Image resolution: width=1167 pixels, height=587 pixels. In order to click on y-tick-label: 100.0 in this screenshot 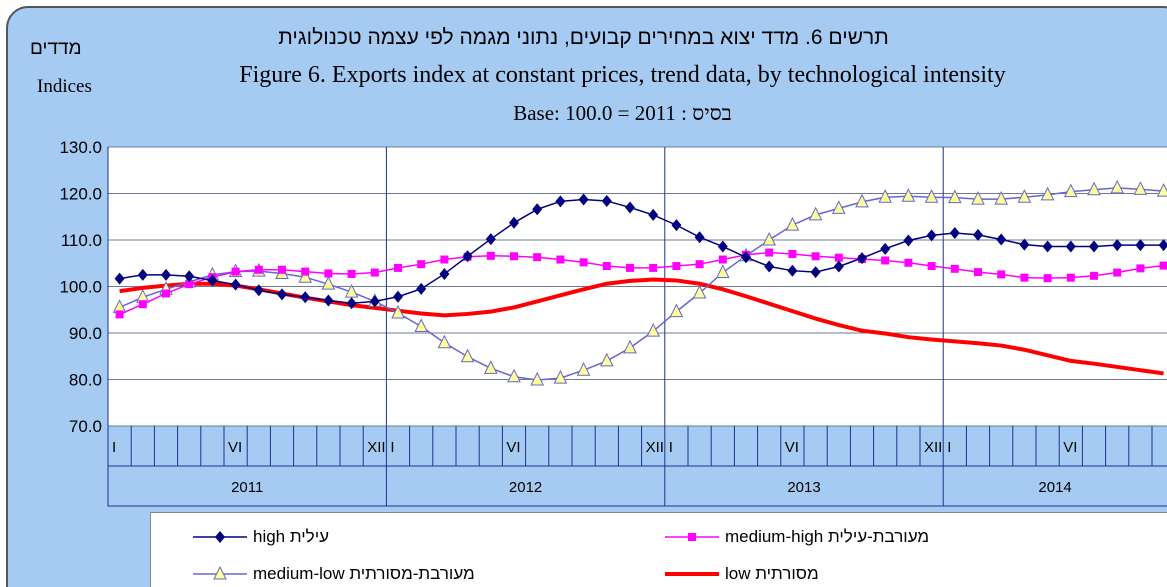, I will do `click(80, 287)`.